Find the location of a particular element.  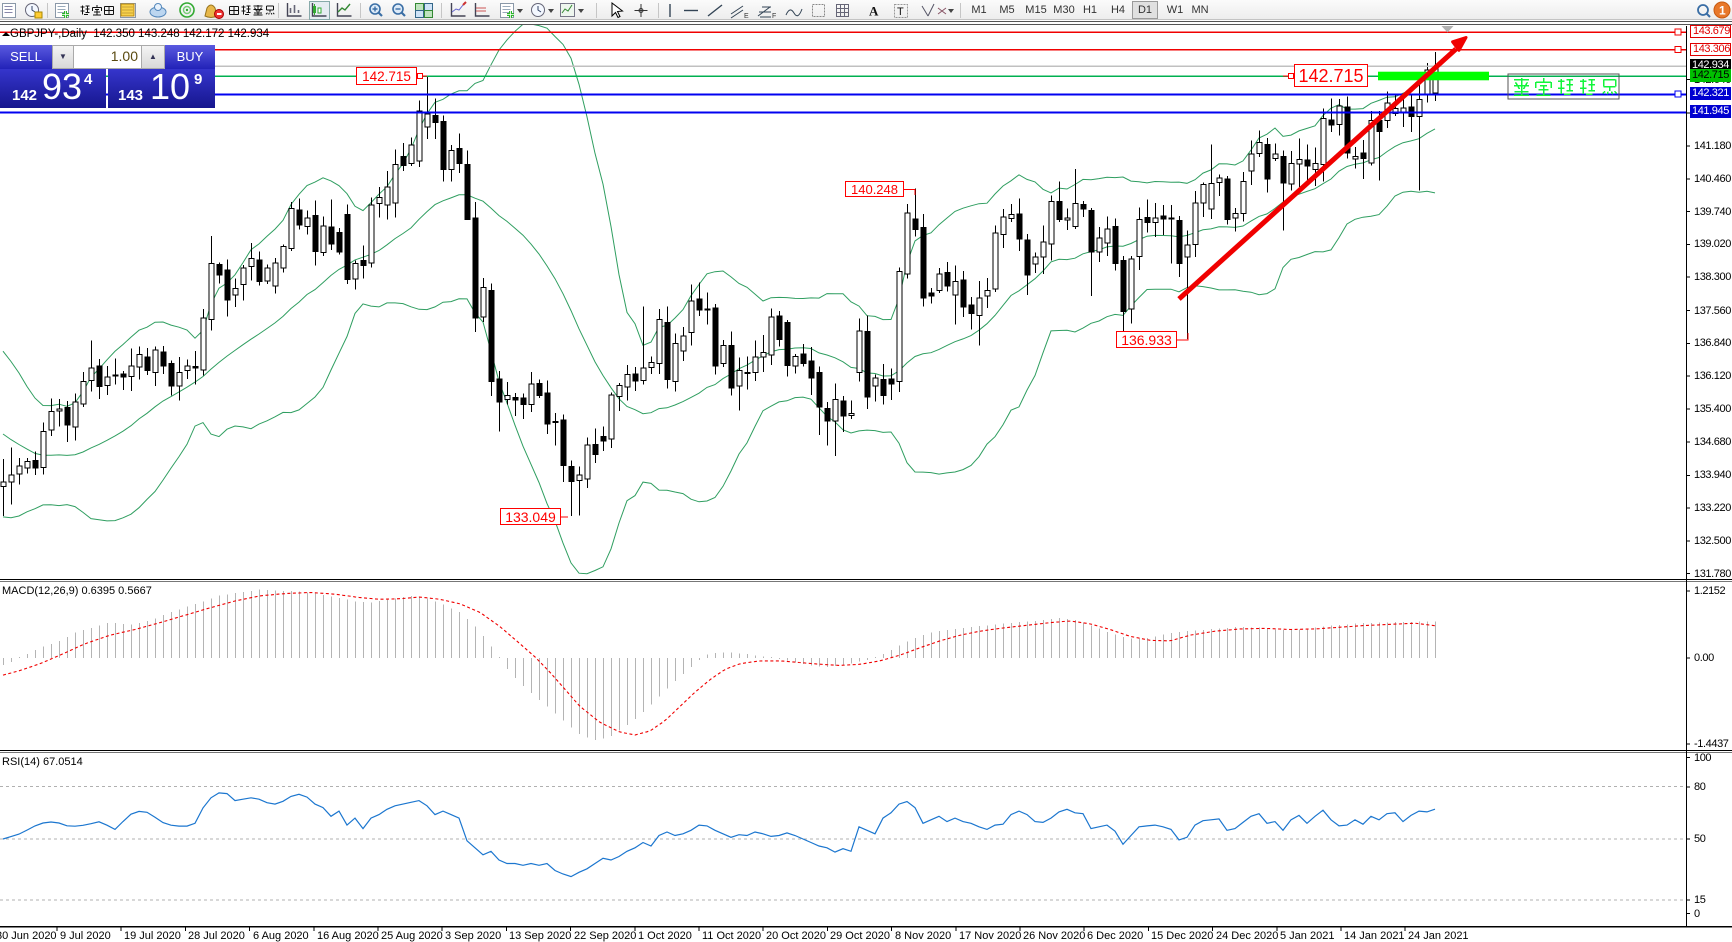

svg-text: 1 is located at coordinates (1722, 11).